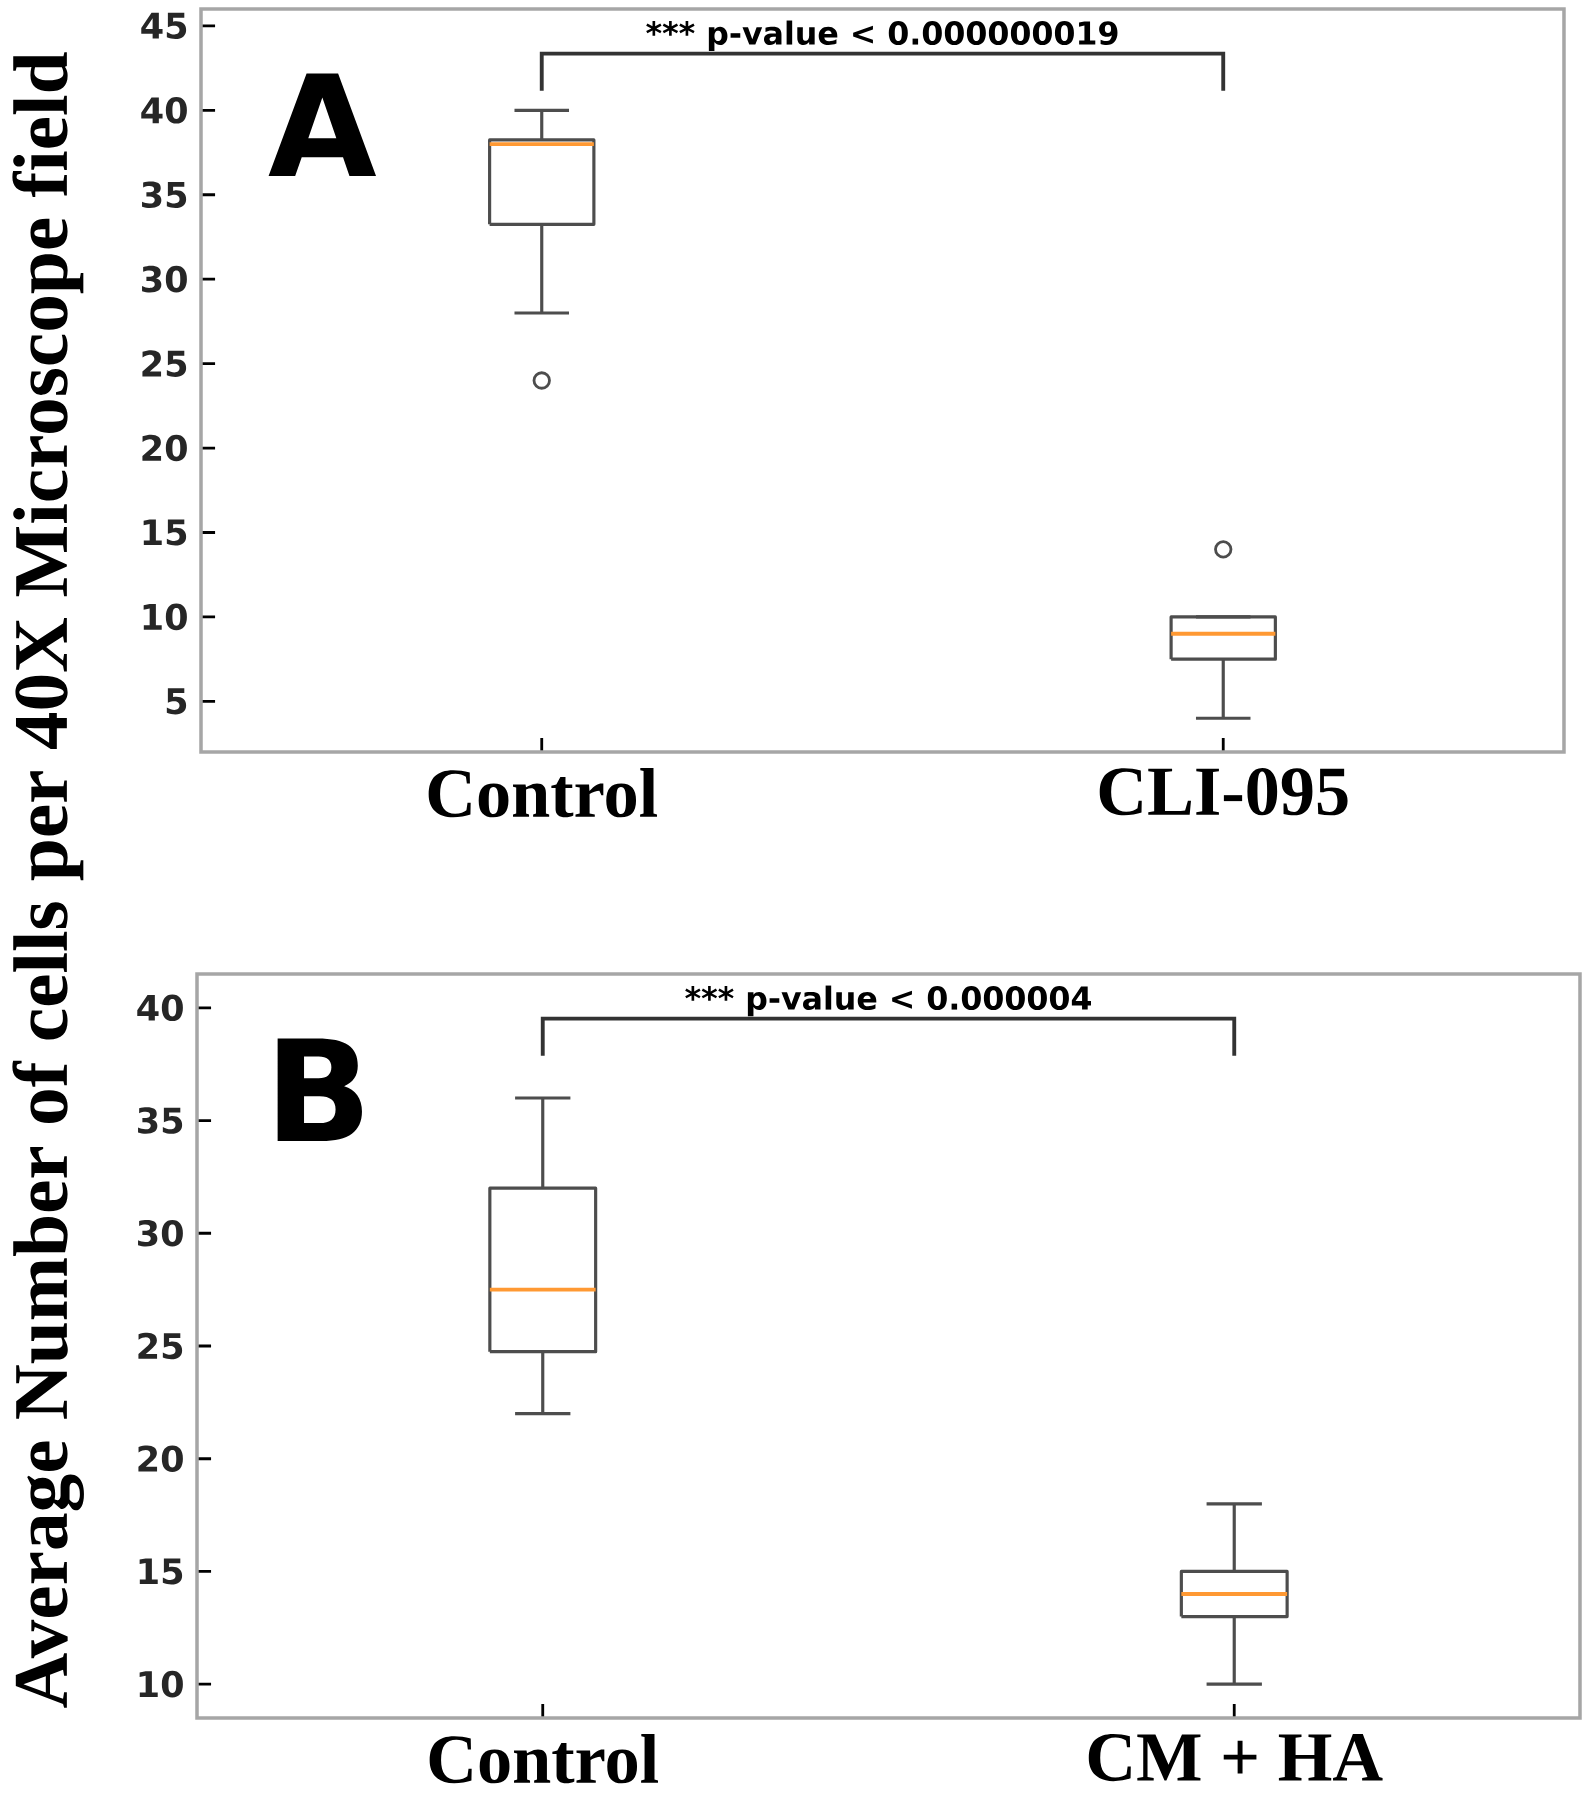  What do you see at coordinates (164, 25) in the screenshot?
I see `y-tick-label: 45` at bounding box center [164, 25].